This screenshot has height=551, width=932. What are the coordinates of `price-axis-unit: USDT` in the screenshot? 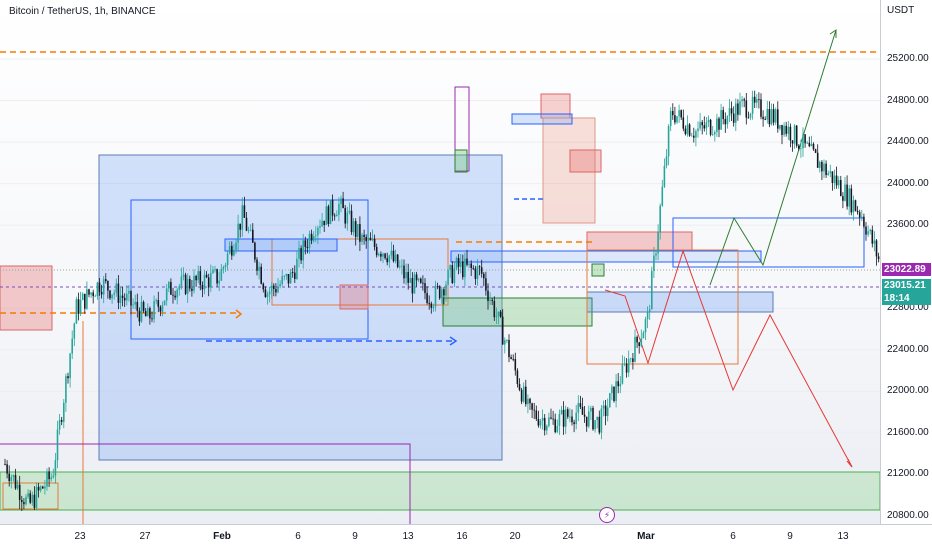 It's located at (900, 10).